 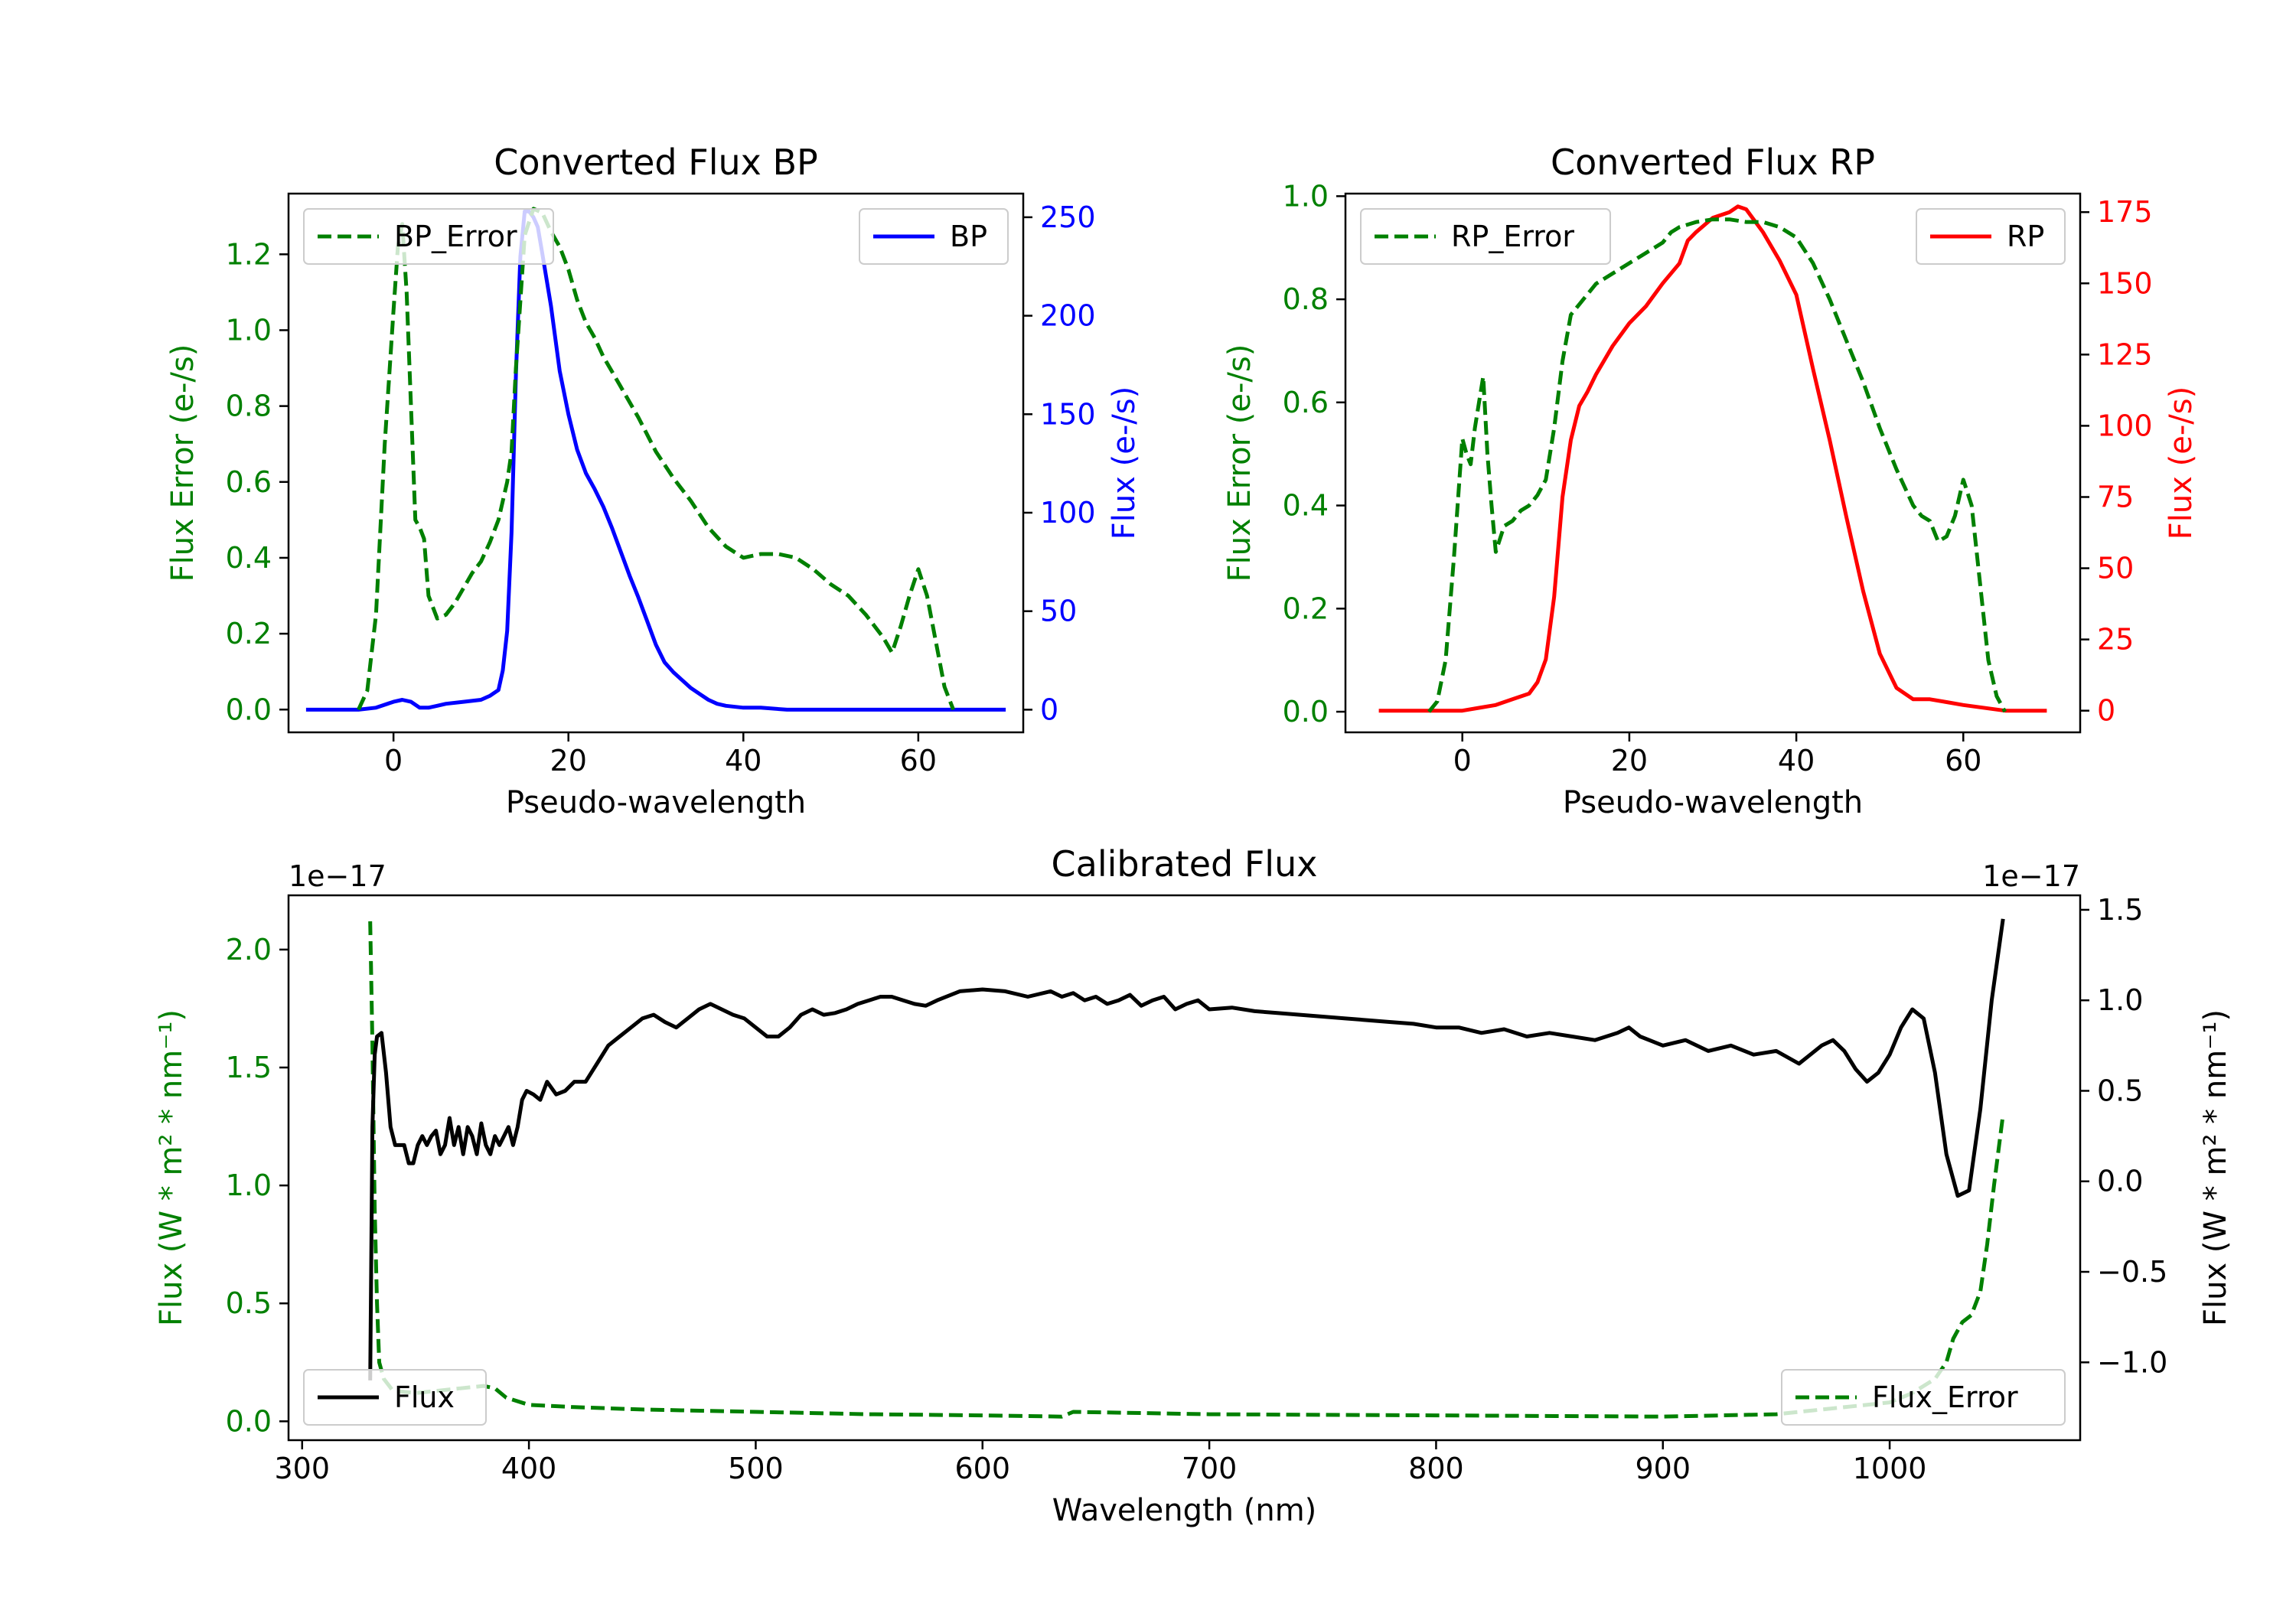 I want to click on y-right-tick-label: 75, so click(x=2115, y=497).